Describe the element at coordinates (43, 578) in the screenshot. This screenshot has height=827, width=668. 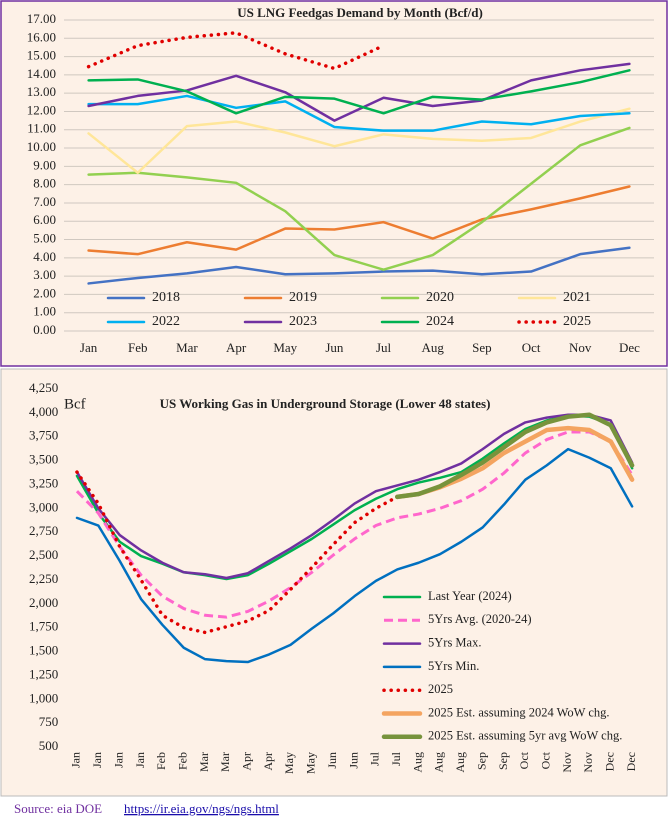
I see `y-tick-label: 2,250` at that location.